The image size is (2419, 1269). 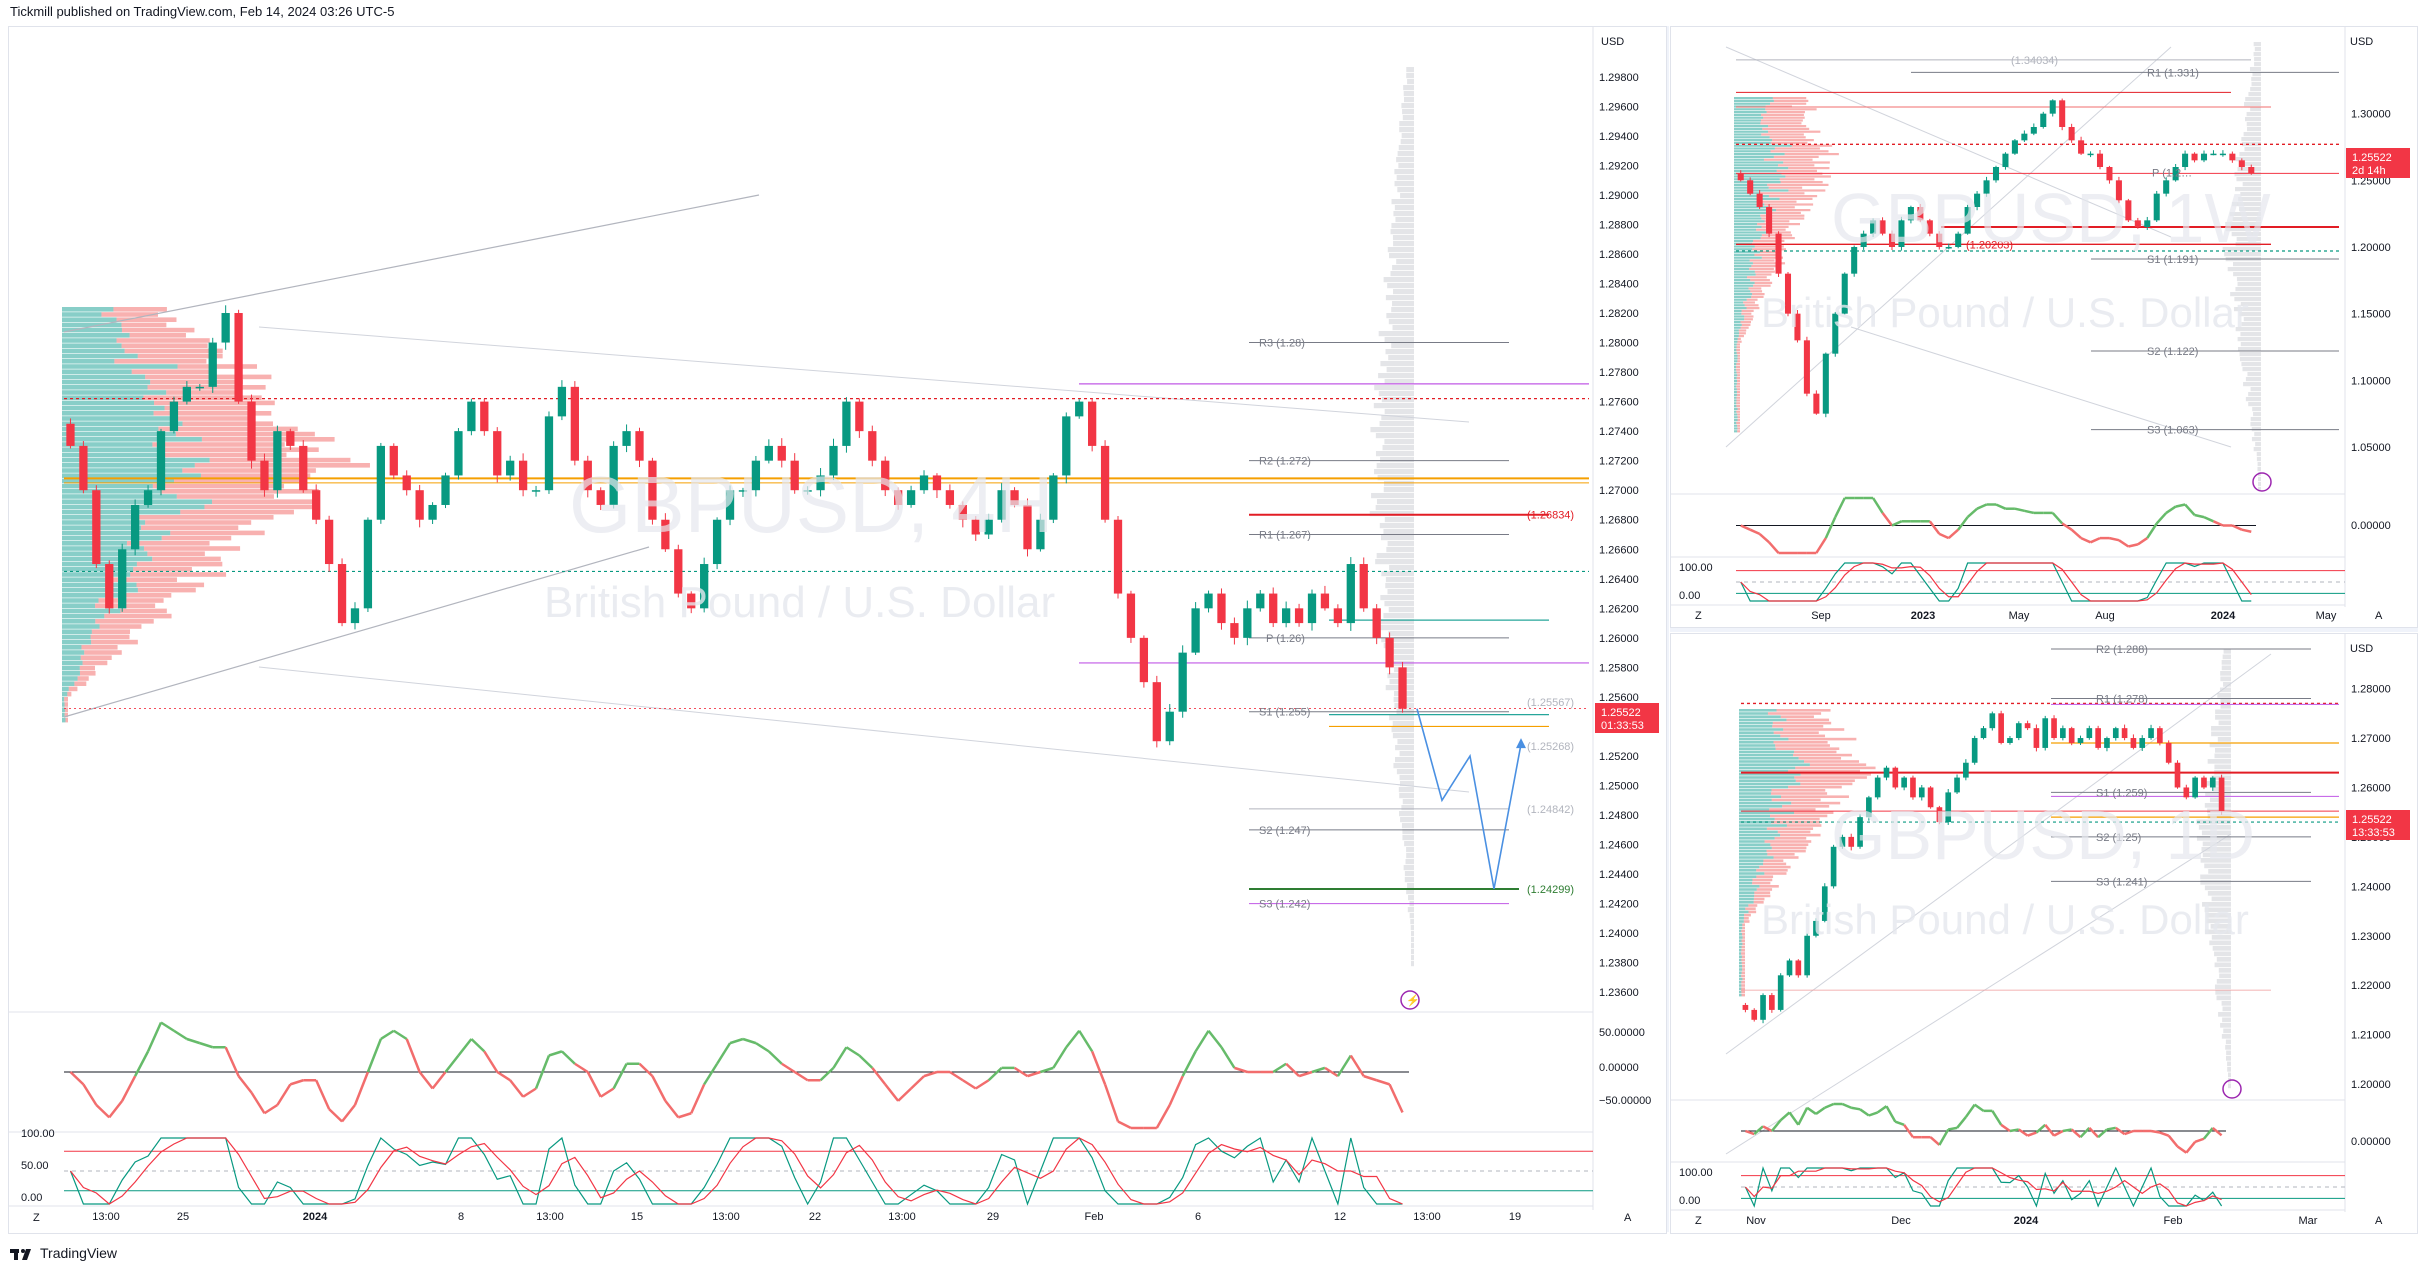 What do you see at coordinates (79, 1253) in the screenshot?
I see `tradingview-brand: TradingView` at bounding box center [79, 1253].